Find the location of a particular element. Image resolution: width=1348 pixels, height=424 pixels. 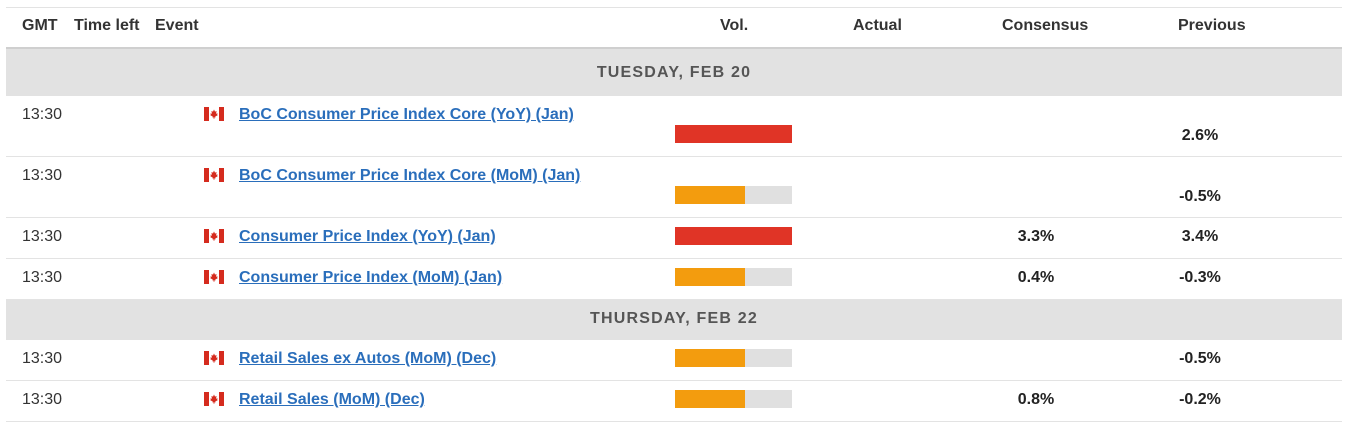

previous-value: -0.3% is located at coordinates (1200, 277).